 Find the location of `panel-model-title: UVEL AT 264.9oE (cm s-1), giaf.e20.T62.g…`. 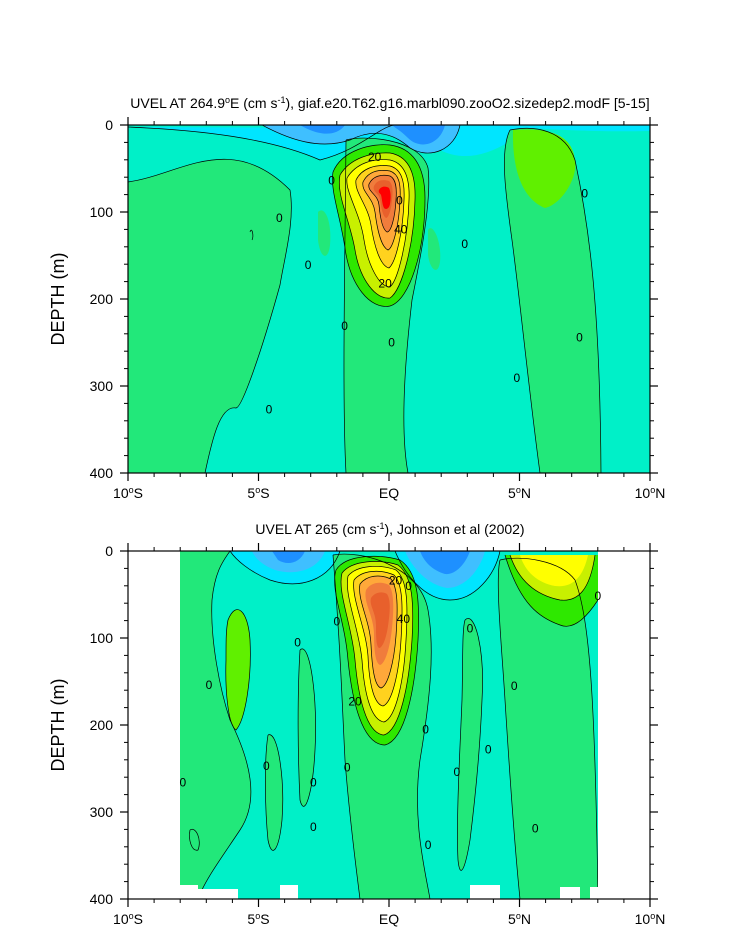

panel-model-title: UVEL AT 264.9oE (cm s-1), giaf.e20.T62.g… is located at coordinates (389, 103).